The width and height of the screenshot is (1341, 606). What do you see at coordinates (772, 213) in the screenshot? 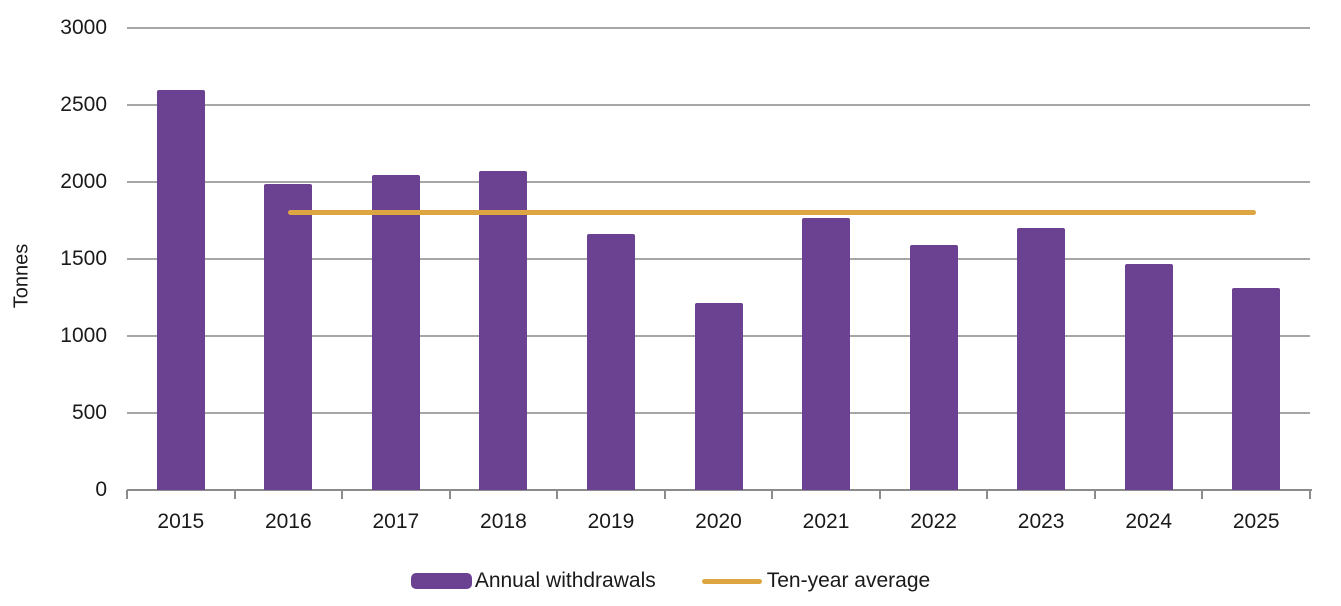
I see `ten-year-average-line` at bounding box center [772, 213].